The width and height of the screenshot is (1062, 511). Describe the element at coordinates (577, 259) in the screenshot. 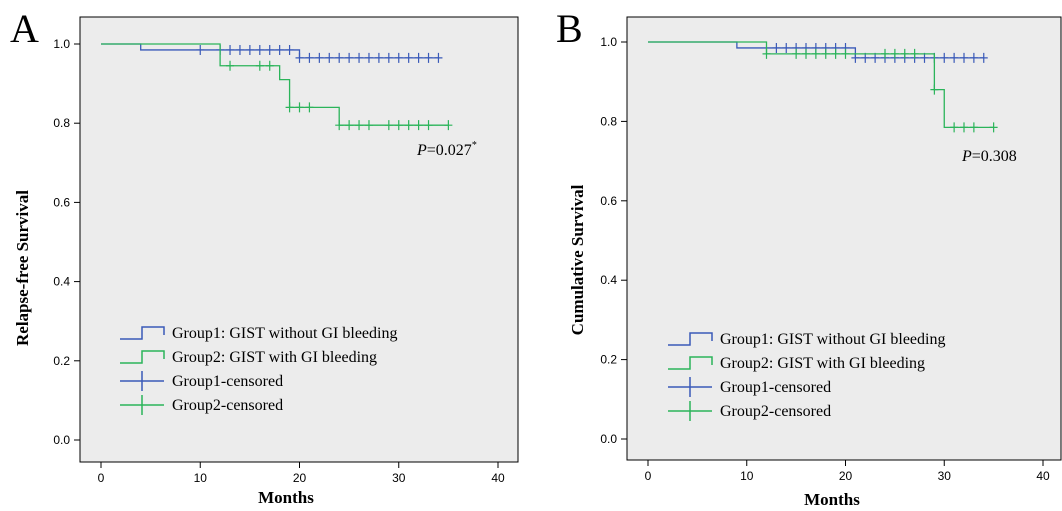

I see `y-axis-title: Cumulative Survival` at that location.